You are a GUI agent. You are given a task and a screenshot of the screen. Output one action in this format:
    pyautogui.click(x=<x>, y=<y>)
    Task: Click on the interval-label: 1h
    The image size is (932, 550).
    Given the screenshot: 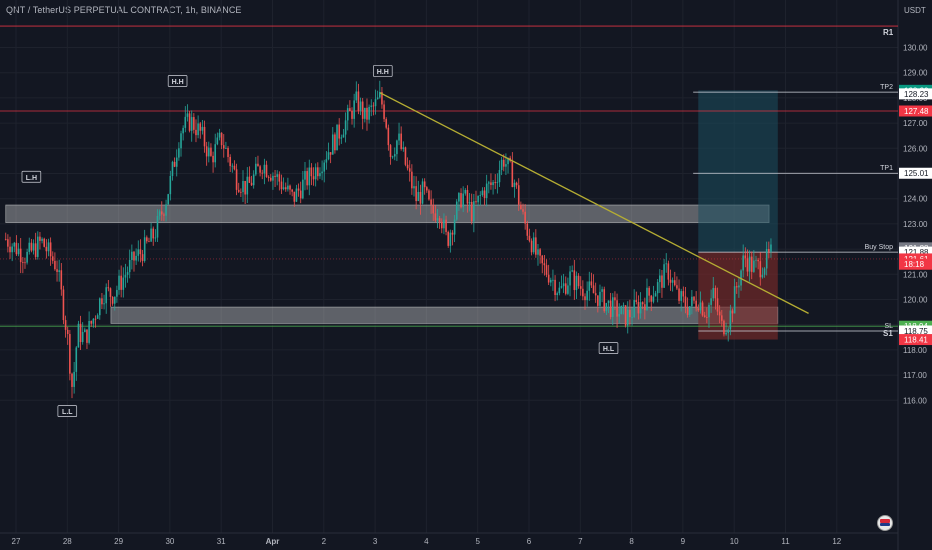 What is the action you would take?
    pyautogui.click(x=190, y=10)
    